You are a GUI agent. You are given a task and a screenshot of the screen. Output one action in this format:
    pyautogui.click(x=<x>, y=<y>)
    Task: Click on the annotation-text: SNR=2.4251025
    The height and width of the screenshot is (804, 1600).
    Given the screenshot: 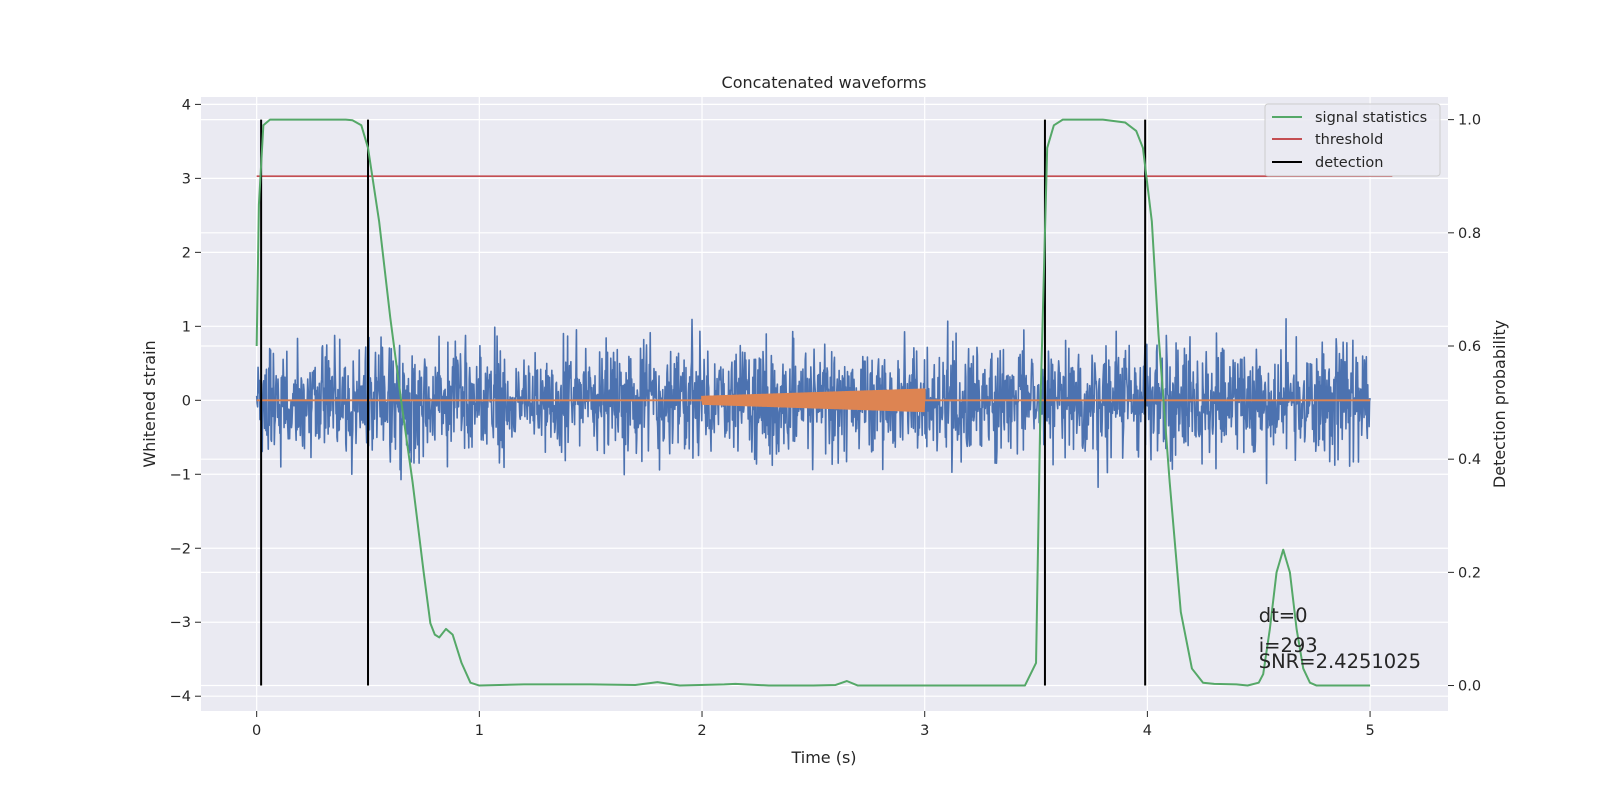 What is the action you would take?
    pyautogui.click(x=1340, y=661)
    